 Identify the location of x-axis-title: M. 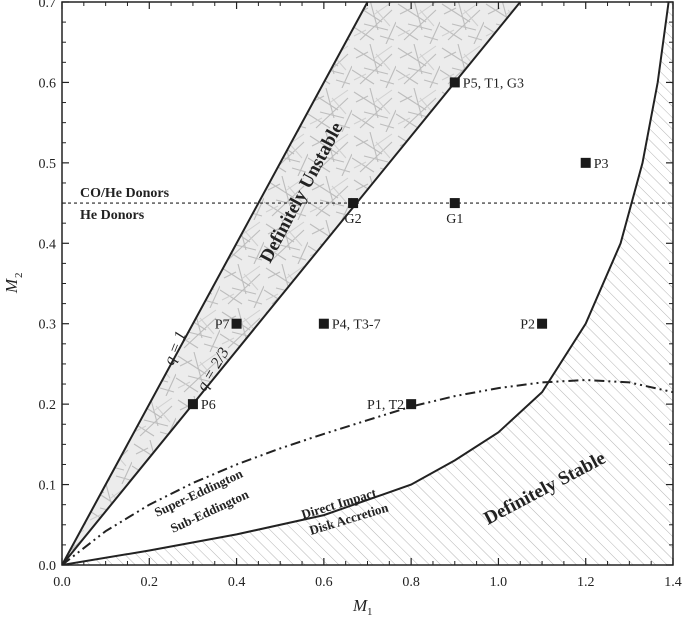
(360, 605).